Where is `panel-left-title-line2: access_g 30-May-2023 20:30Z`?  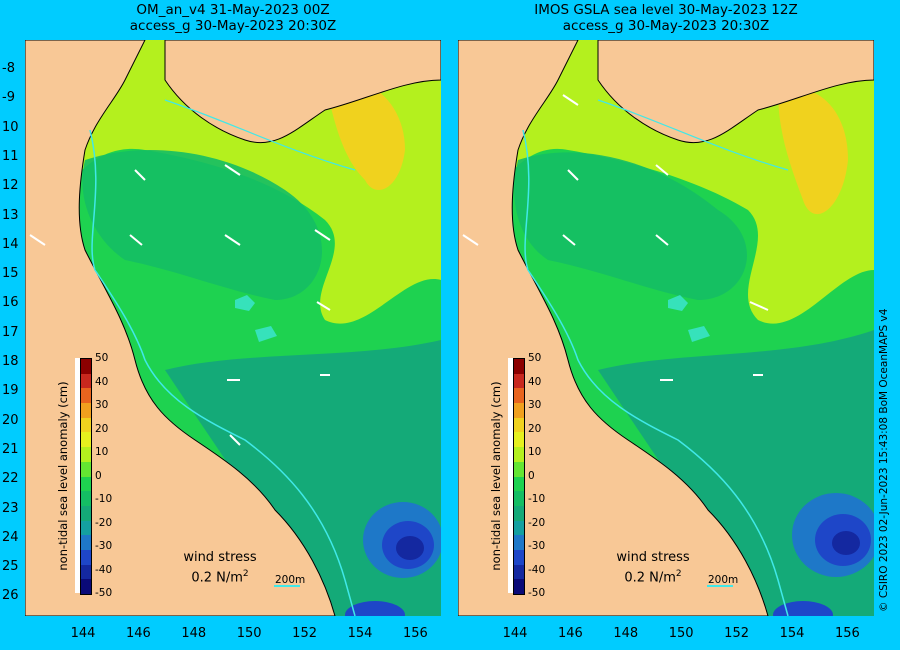
panel-left-title-line2: access_g 30-May-2023 20:30Z is located at coordinates (233, 26).